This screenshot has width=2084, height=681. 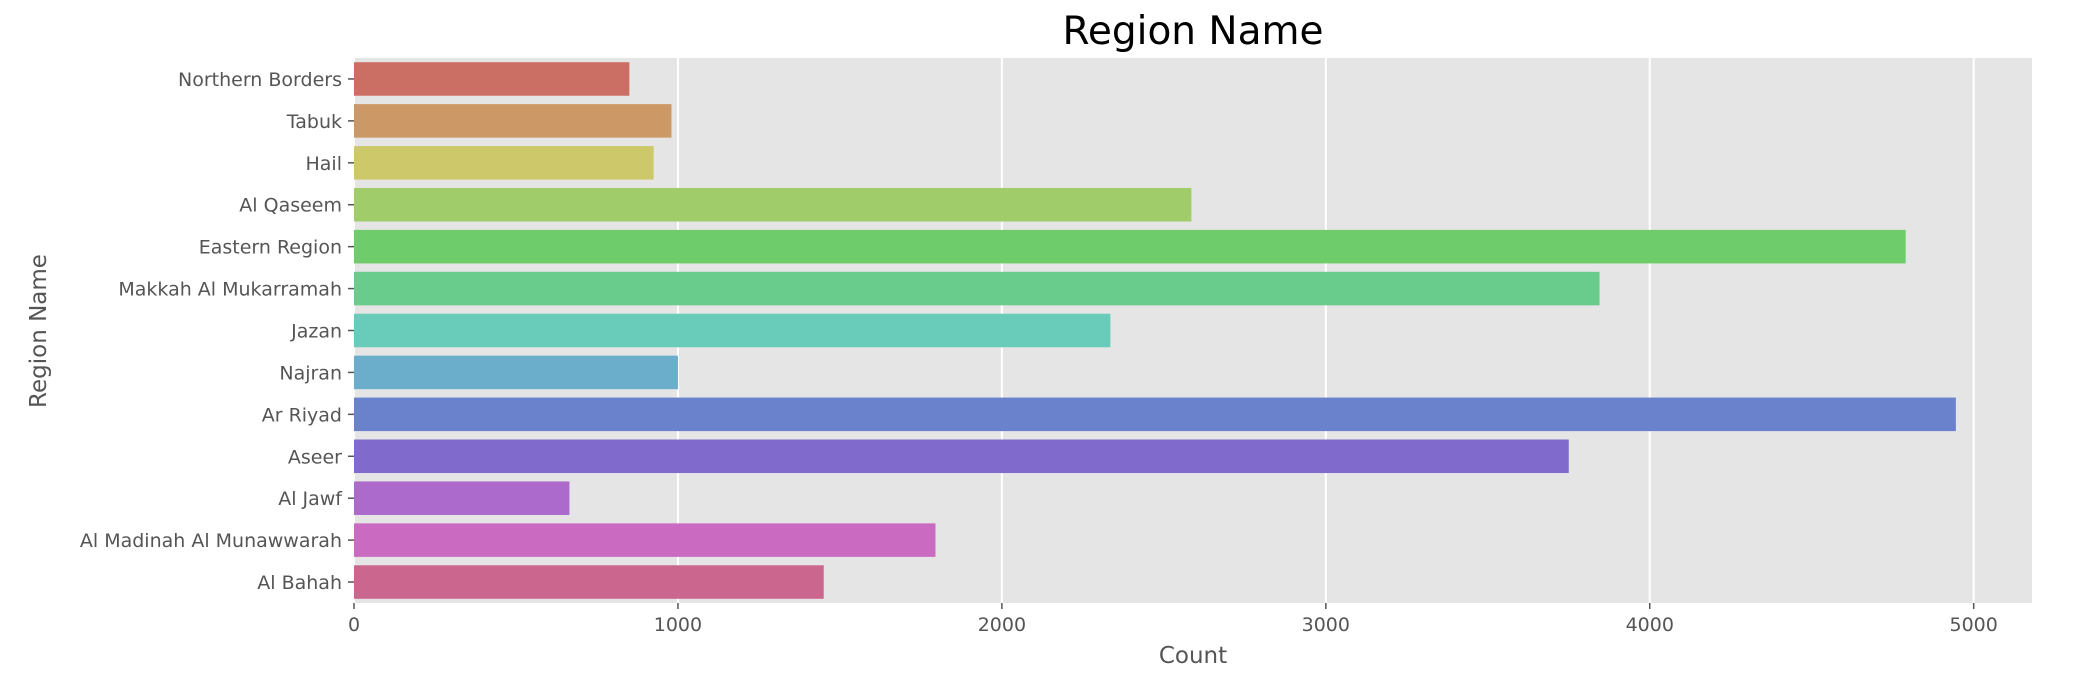 What do you see at coordinates (1173, 619) in the screenshot?
I see `x-axis-ticks: 0 1000 2000 3000 4000 5000` at bounding box center [1173, 619].